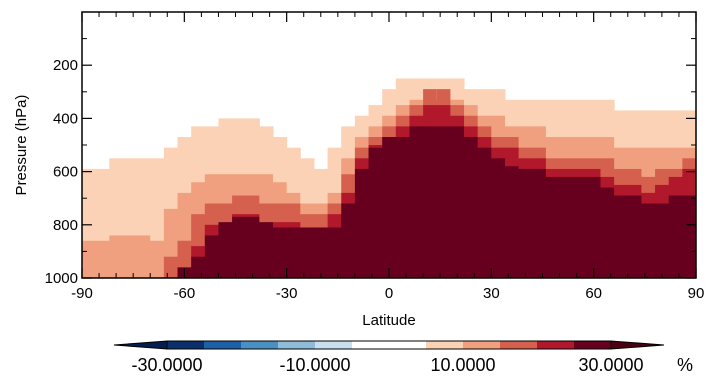 This screenshot has height=379, width=722. What do you see at coordinates (593, 293) in the screenshot?
I see `x-tick-label: 60` at bounding box center [593, 293].